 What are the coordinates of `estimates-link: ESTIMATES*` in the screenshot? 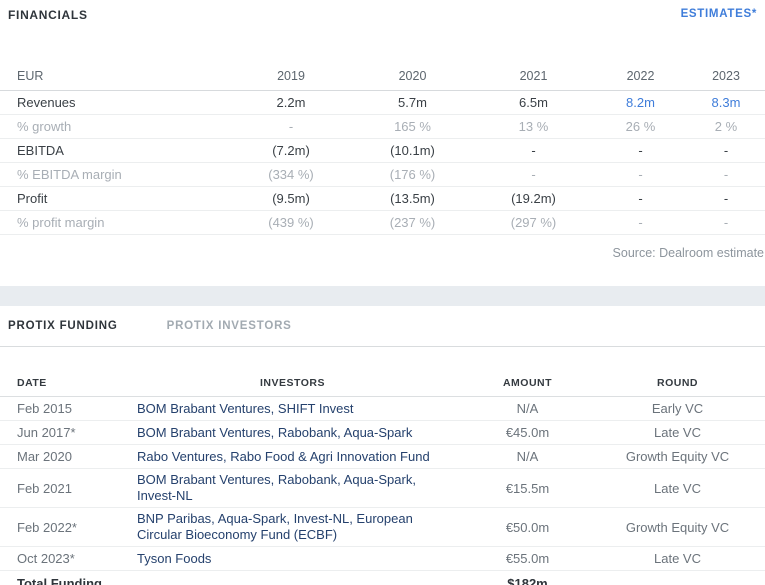 It's located at (718, 14).